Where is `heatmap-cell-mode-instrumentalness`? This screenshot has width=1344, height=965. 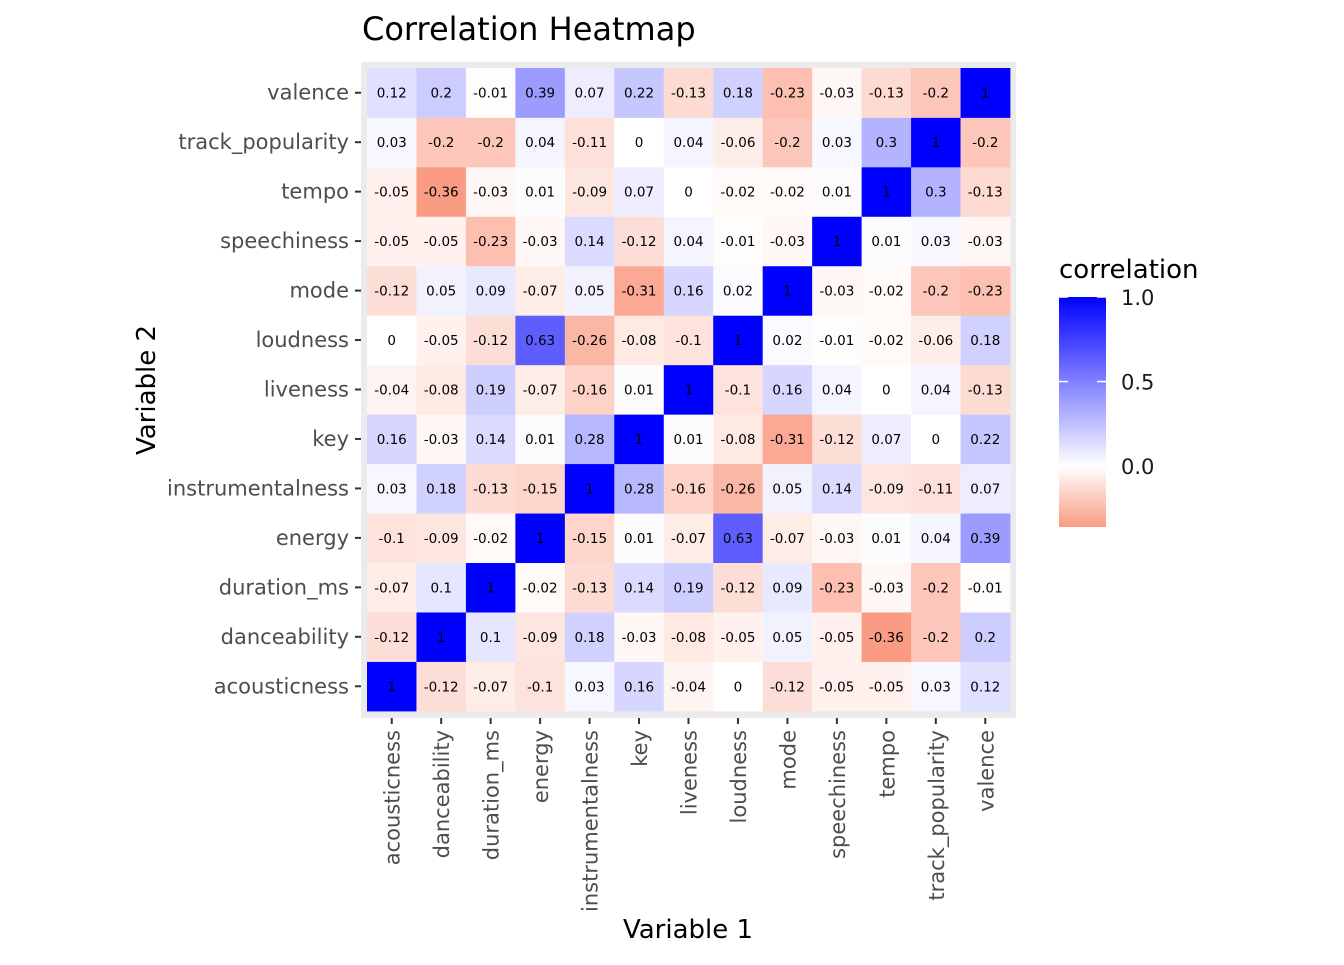
heatmap-cell-mode-instrumentalness is located at coordinates (787, 488).